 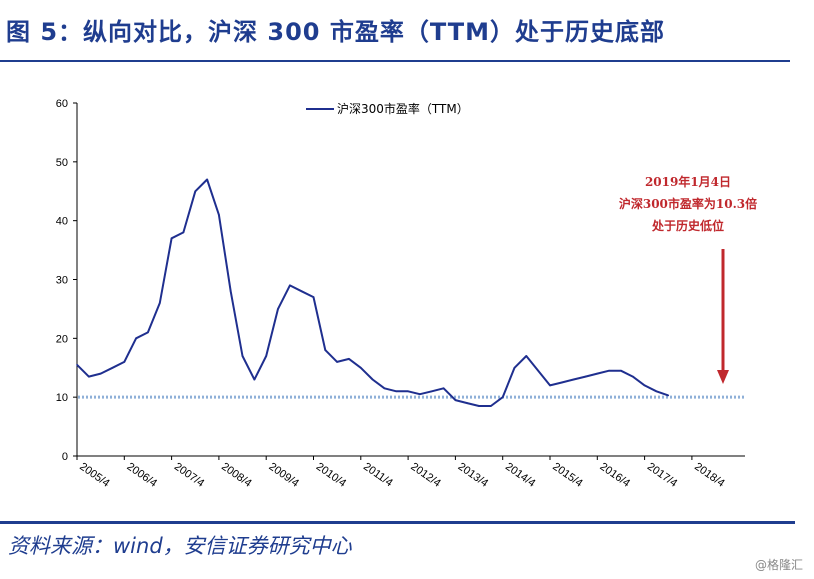 What do you see at coordinates (283, 475) in the screenshot?
I see `x-tick-label: 2009/4` at bounding box center [283, 475].